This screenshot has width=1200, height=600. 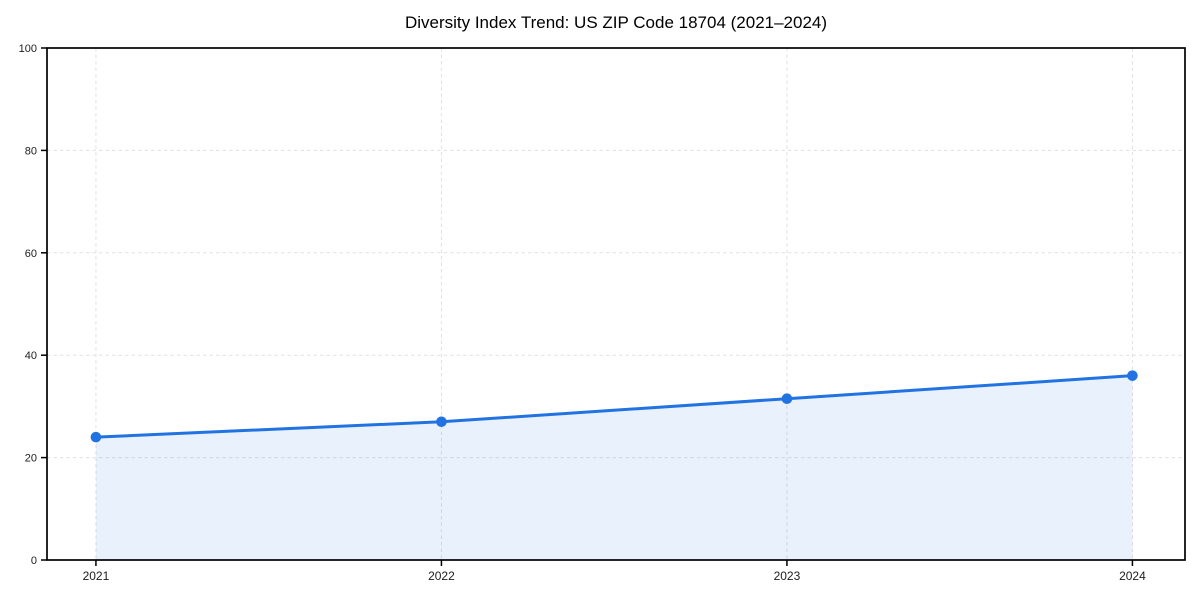 What do you see at coordinates (787, 399) in the screenshot?
I see `data-point-marker-2023` at bounding box center [787, 399].